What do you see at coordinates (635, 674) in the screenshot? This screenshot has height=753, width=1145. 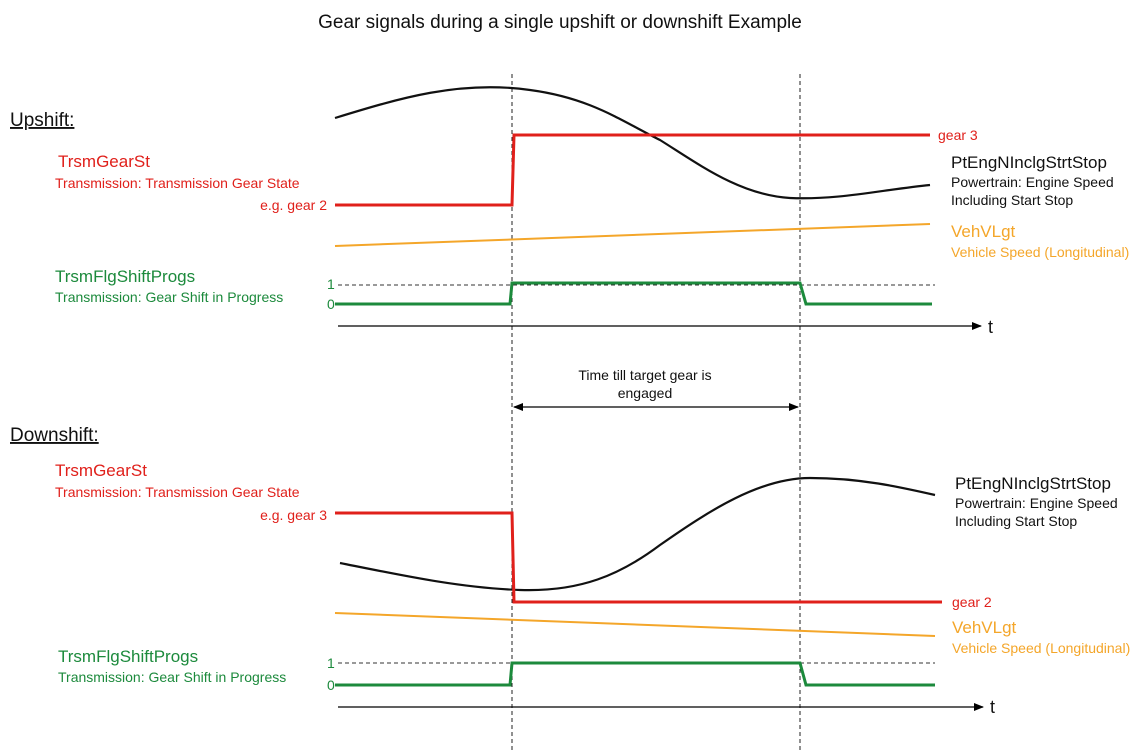 I see `downshift-shift-progress-line` at bounding box center [635, 674].